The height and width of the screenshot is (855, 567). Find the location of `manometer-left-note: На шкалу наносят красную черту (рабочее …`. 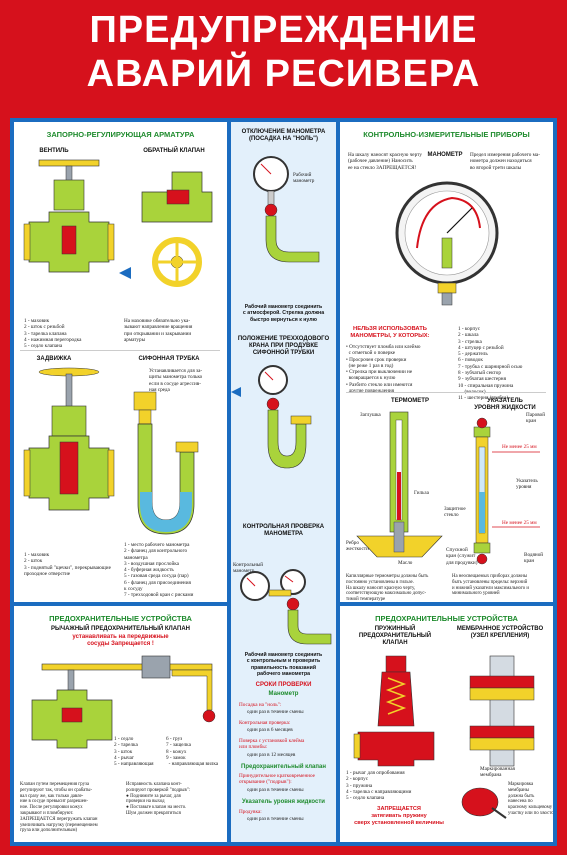

manometer-left-note: На шкалу наносят красную черту (рабочее … is located at coordinates (385, 161).